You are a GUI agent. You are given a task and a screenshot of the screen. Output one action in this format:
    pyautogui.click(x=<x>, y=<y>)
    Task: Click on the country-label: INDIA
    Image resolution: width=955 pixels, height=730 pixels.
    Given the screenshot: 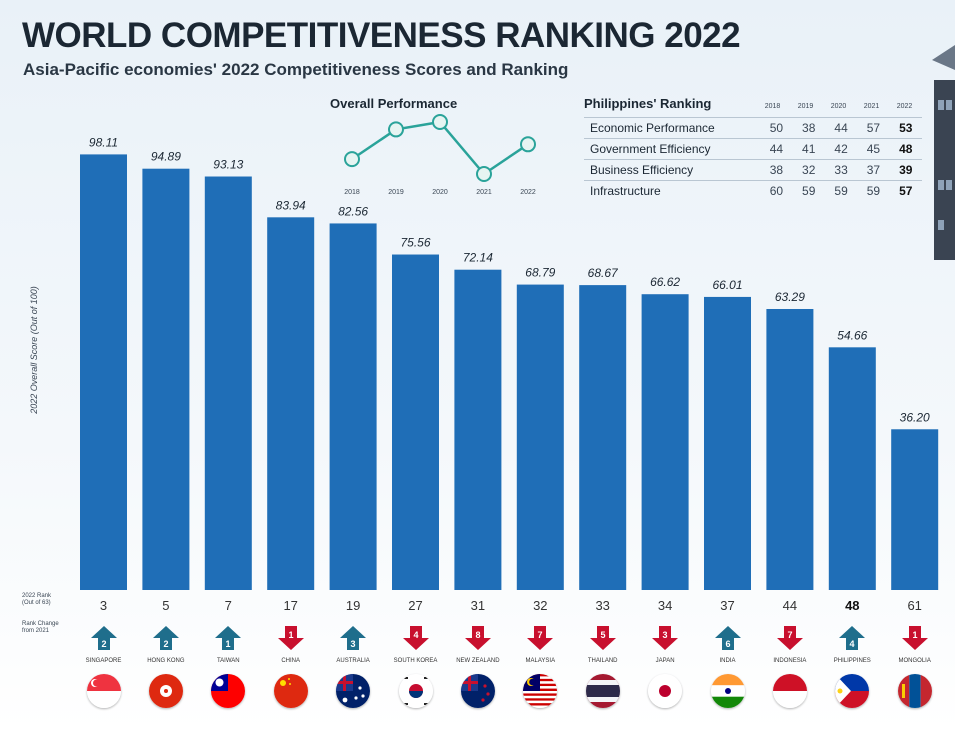 What is the action you would take?
    pyautogui.click(x=727, y=661)
    